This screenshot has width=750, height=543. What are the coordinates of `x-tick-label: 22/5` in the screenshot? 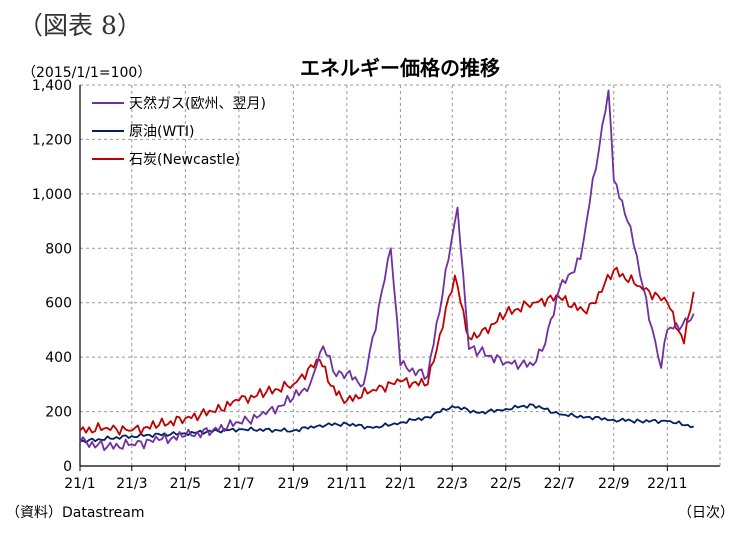 It's located at (505, 484).